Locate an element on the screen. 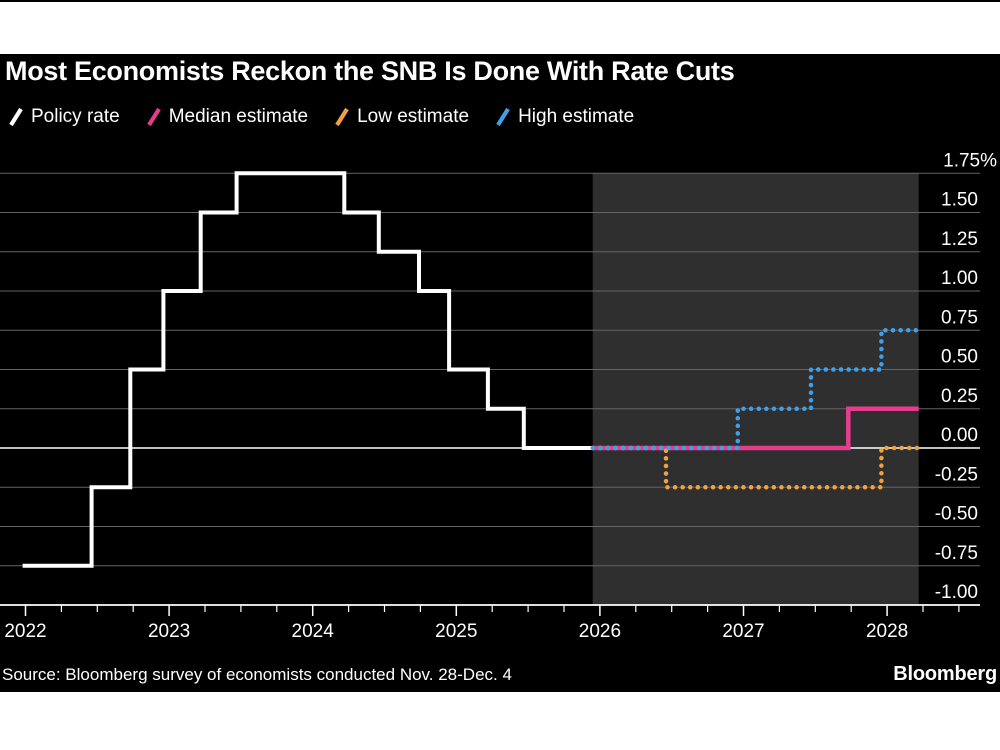  legend-item-low-estimate: Low estimate is located at coordinates (401, 117).